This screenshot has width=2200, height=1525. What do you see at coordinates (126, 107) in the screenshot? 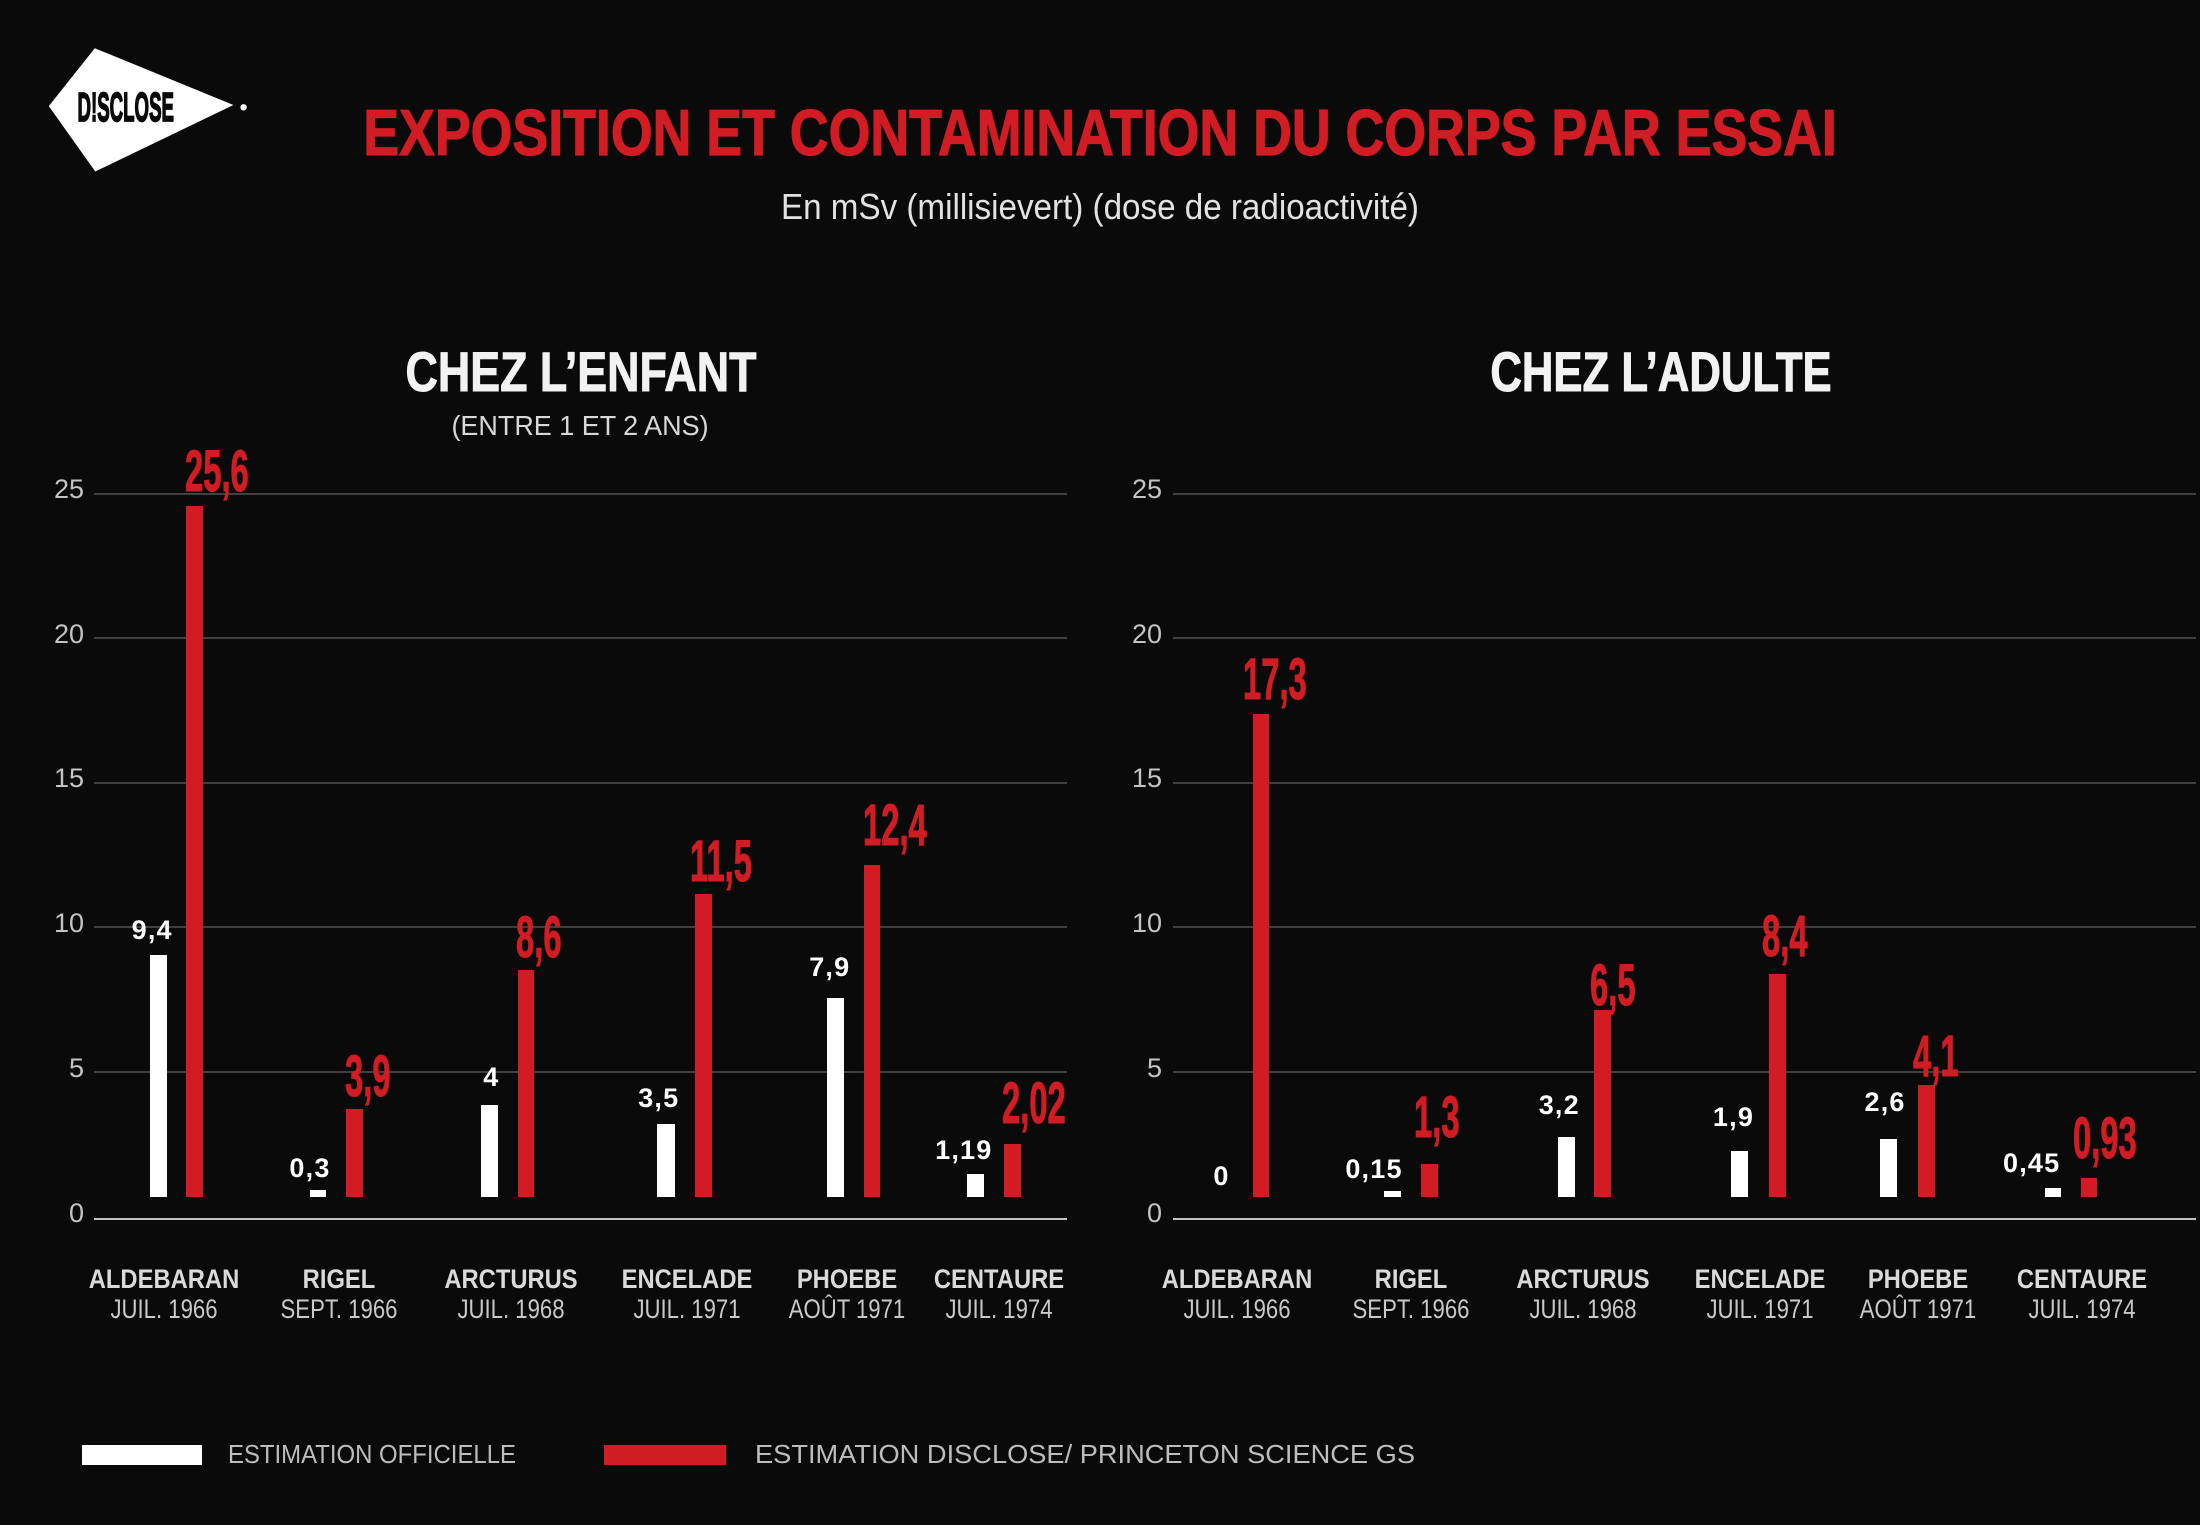
I see `svg-text: D!SCLOSE` at bounding box center [126, 107].